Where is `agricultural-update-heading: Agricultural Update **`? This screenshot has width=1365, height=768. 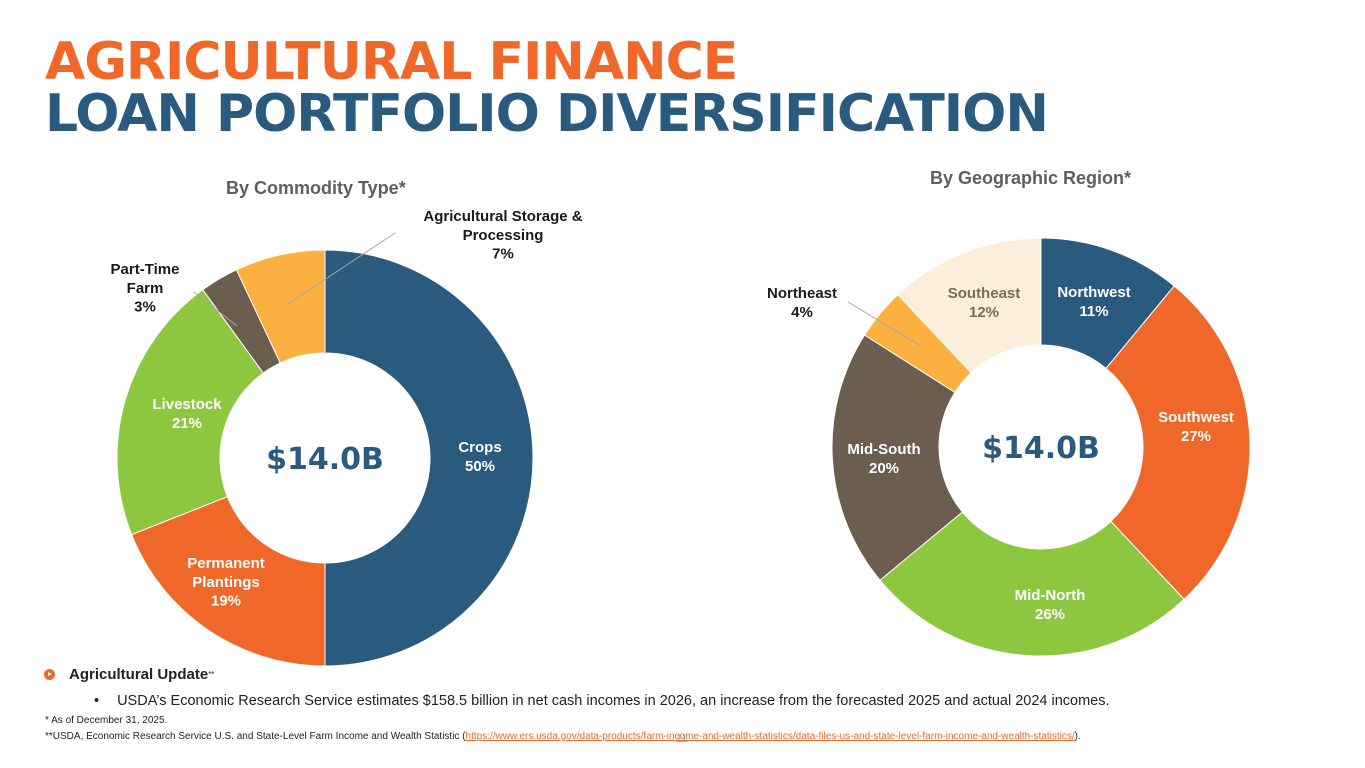 agricultural-update-heading: Agricultural Update ** is located at coordinates (129, 674).